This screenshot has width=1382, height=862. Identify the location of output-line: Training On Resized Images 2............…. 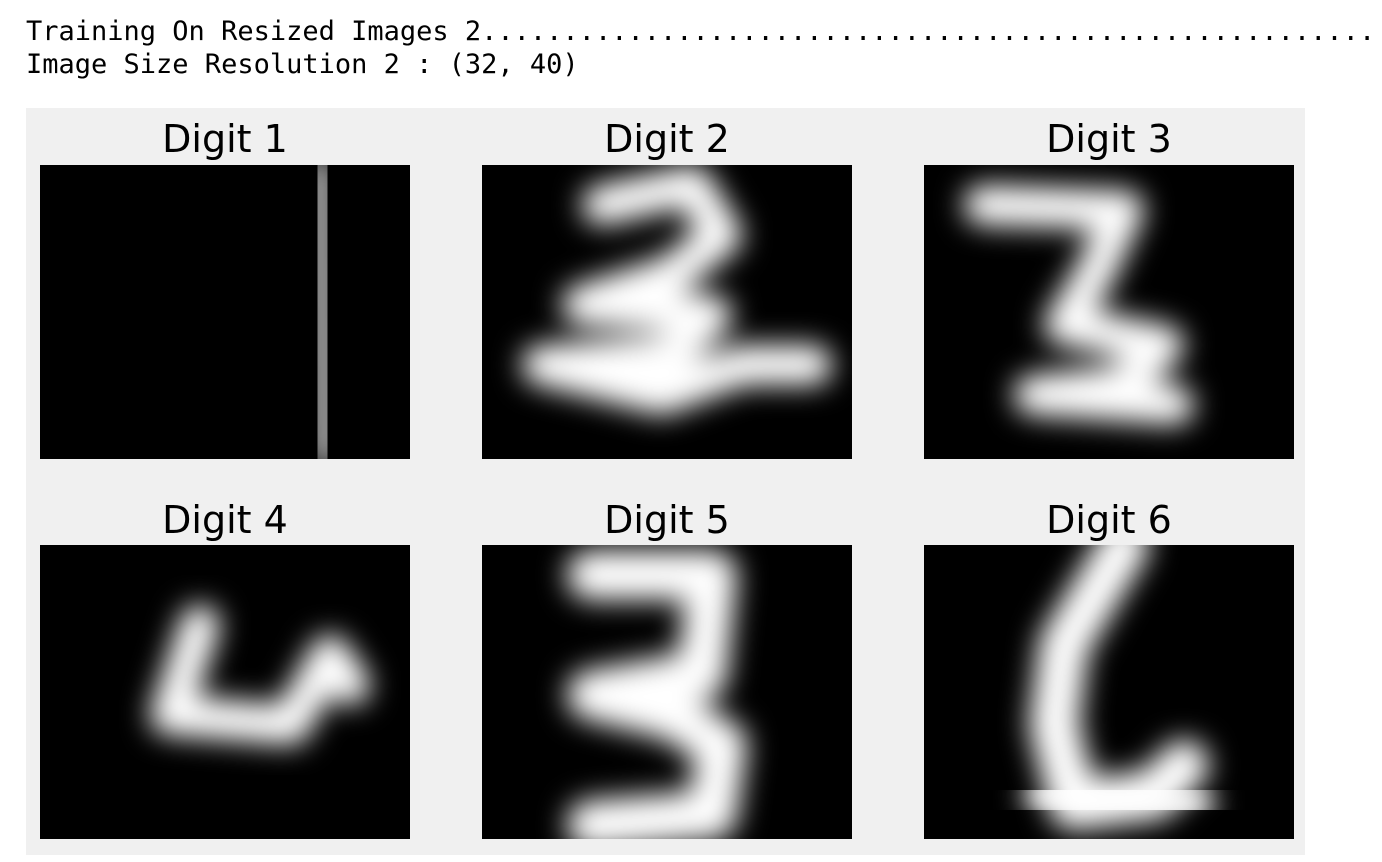
(701, 31).